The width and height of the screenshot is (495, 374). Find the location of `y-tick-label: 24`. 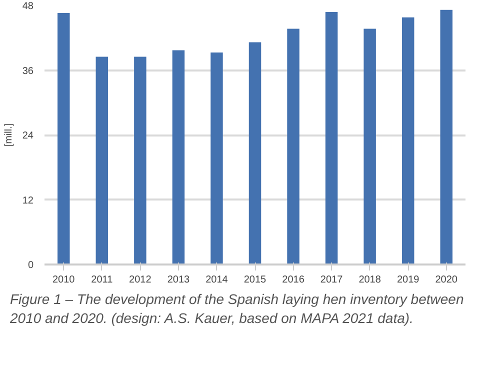

y-tick-label: 24 is located at coordinates (28, 136).